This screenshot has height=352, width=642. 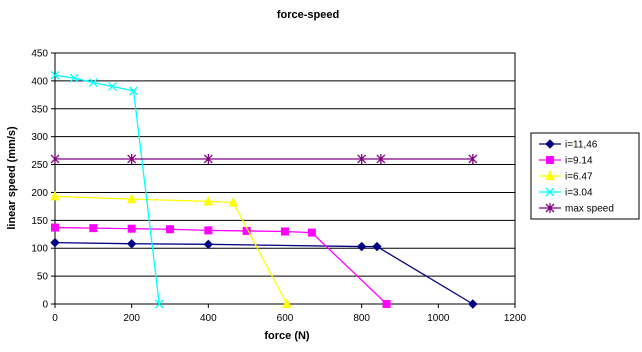 What do you see at coordinates (45, 305) in the screenshot?
I see `y-tick-label-0: 0` at bounding box center [45, 305].